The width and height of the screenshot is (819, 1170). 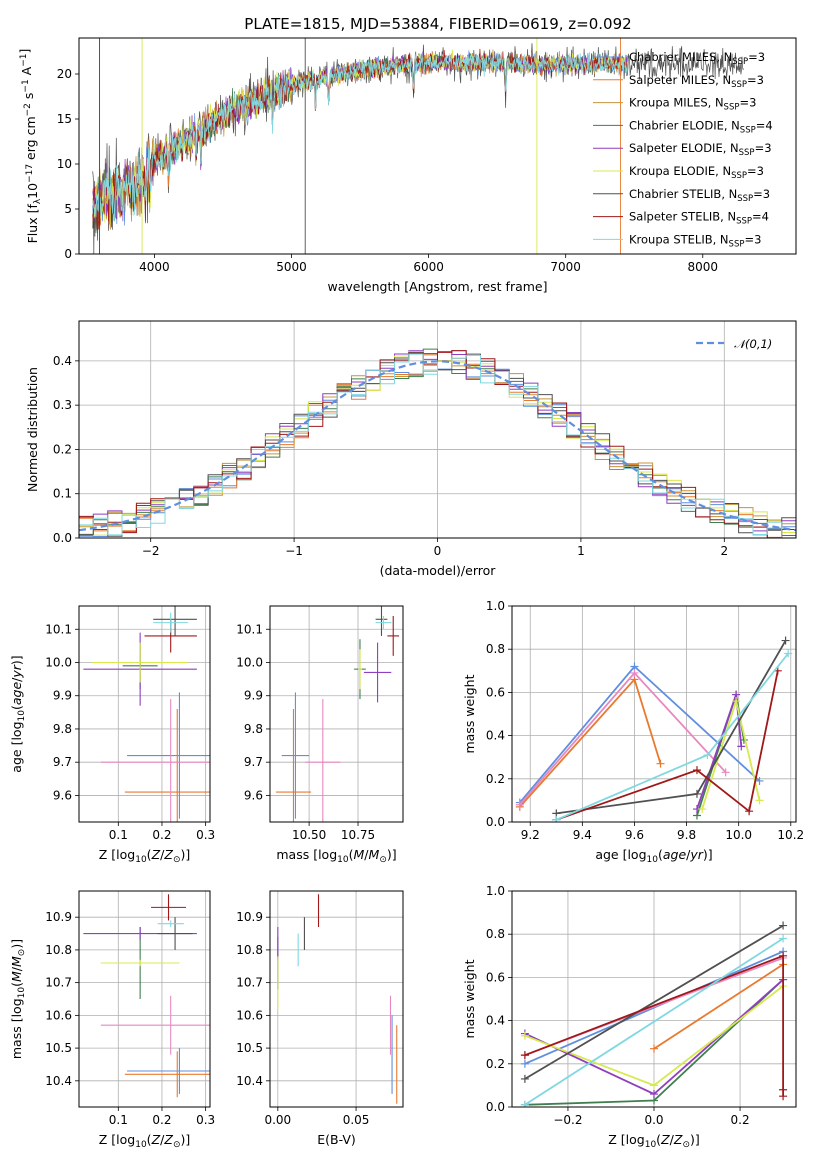 What do you see at coordinates (16, 746) in the screenshot?
I see `y-axis-label-part: age [log` at bounding box center [16, 746].